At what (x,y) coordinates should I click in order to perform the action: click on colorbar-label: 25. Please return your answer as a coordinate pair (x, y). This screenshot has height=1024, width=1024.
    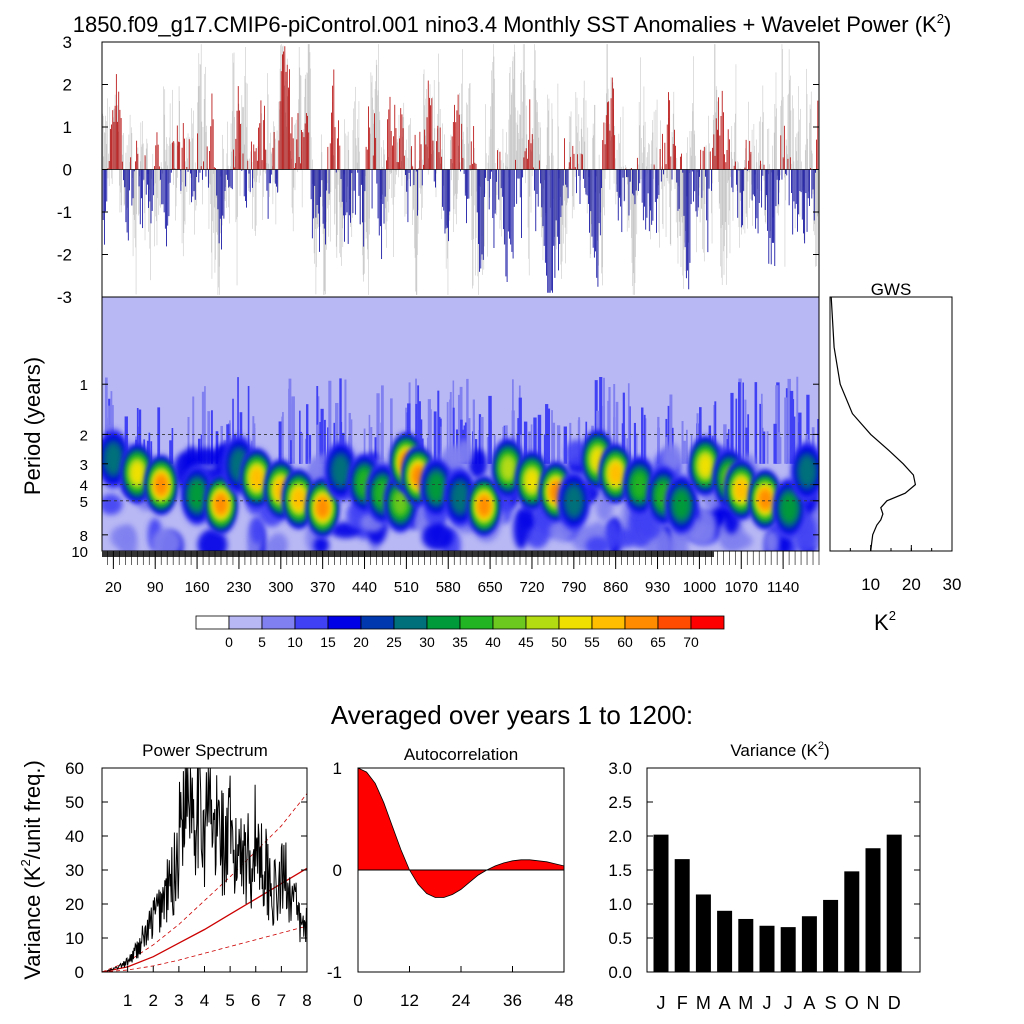
    Looking at the image, I should click on (394, 642).